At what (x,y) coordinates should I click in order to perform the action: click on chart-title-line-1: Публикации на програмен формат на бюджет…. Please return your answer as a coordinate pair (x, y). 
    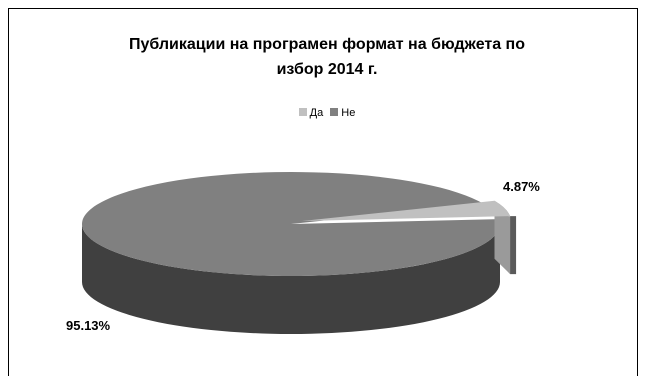
    Looking at the image, I should click on (326, 44).